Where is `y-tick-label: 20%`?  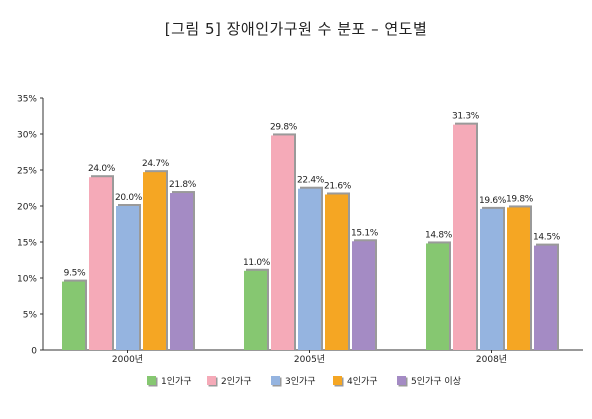 y-tick-label: 20% is located at coordinates (27, 208).